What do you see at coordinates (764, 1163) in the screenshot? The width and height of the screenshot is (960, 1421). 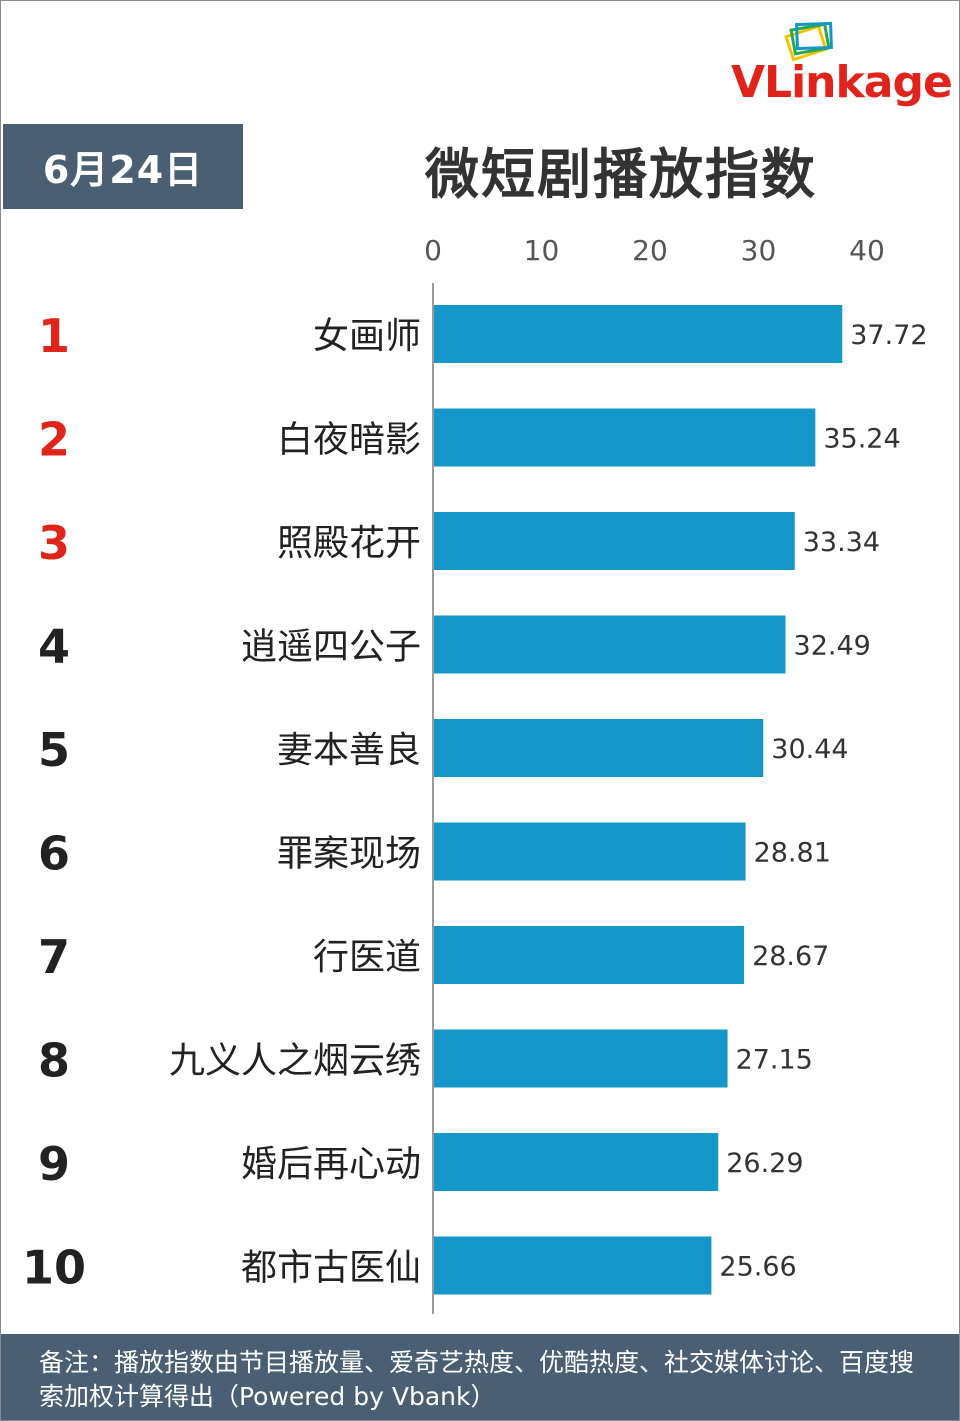 I see `data-label: 26.29` at bounding box center [764, 1163].